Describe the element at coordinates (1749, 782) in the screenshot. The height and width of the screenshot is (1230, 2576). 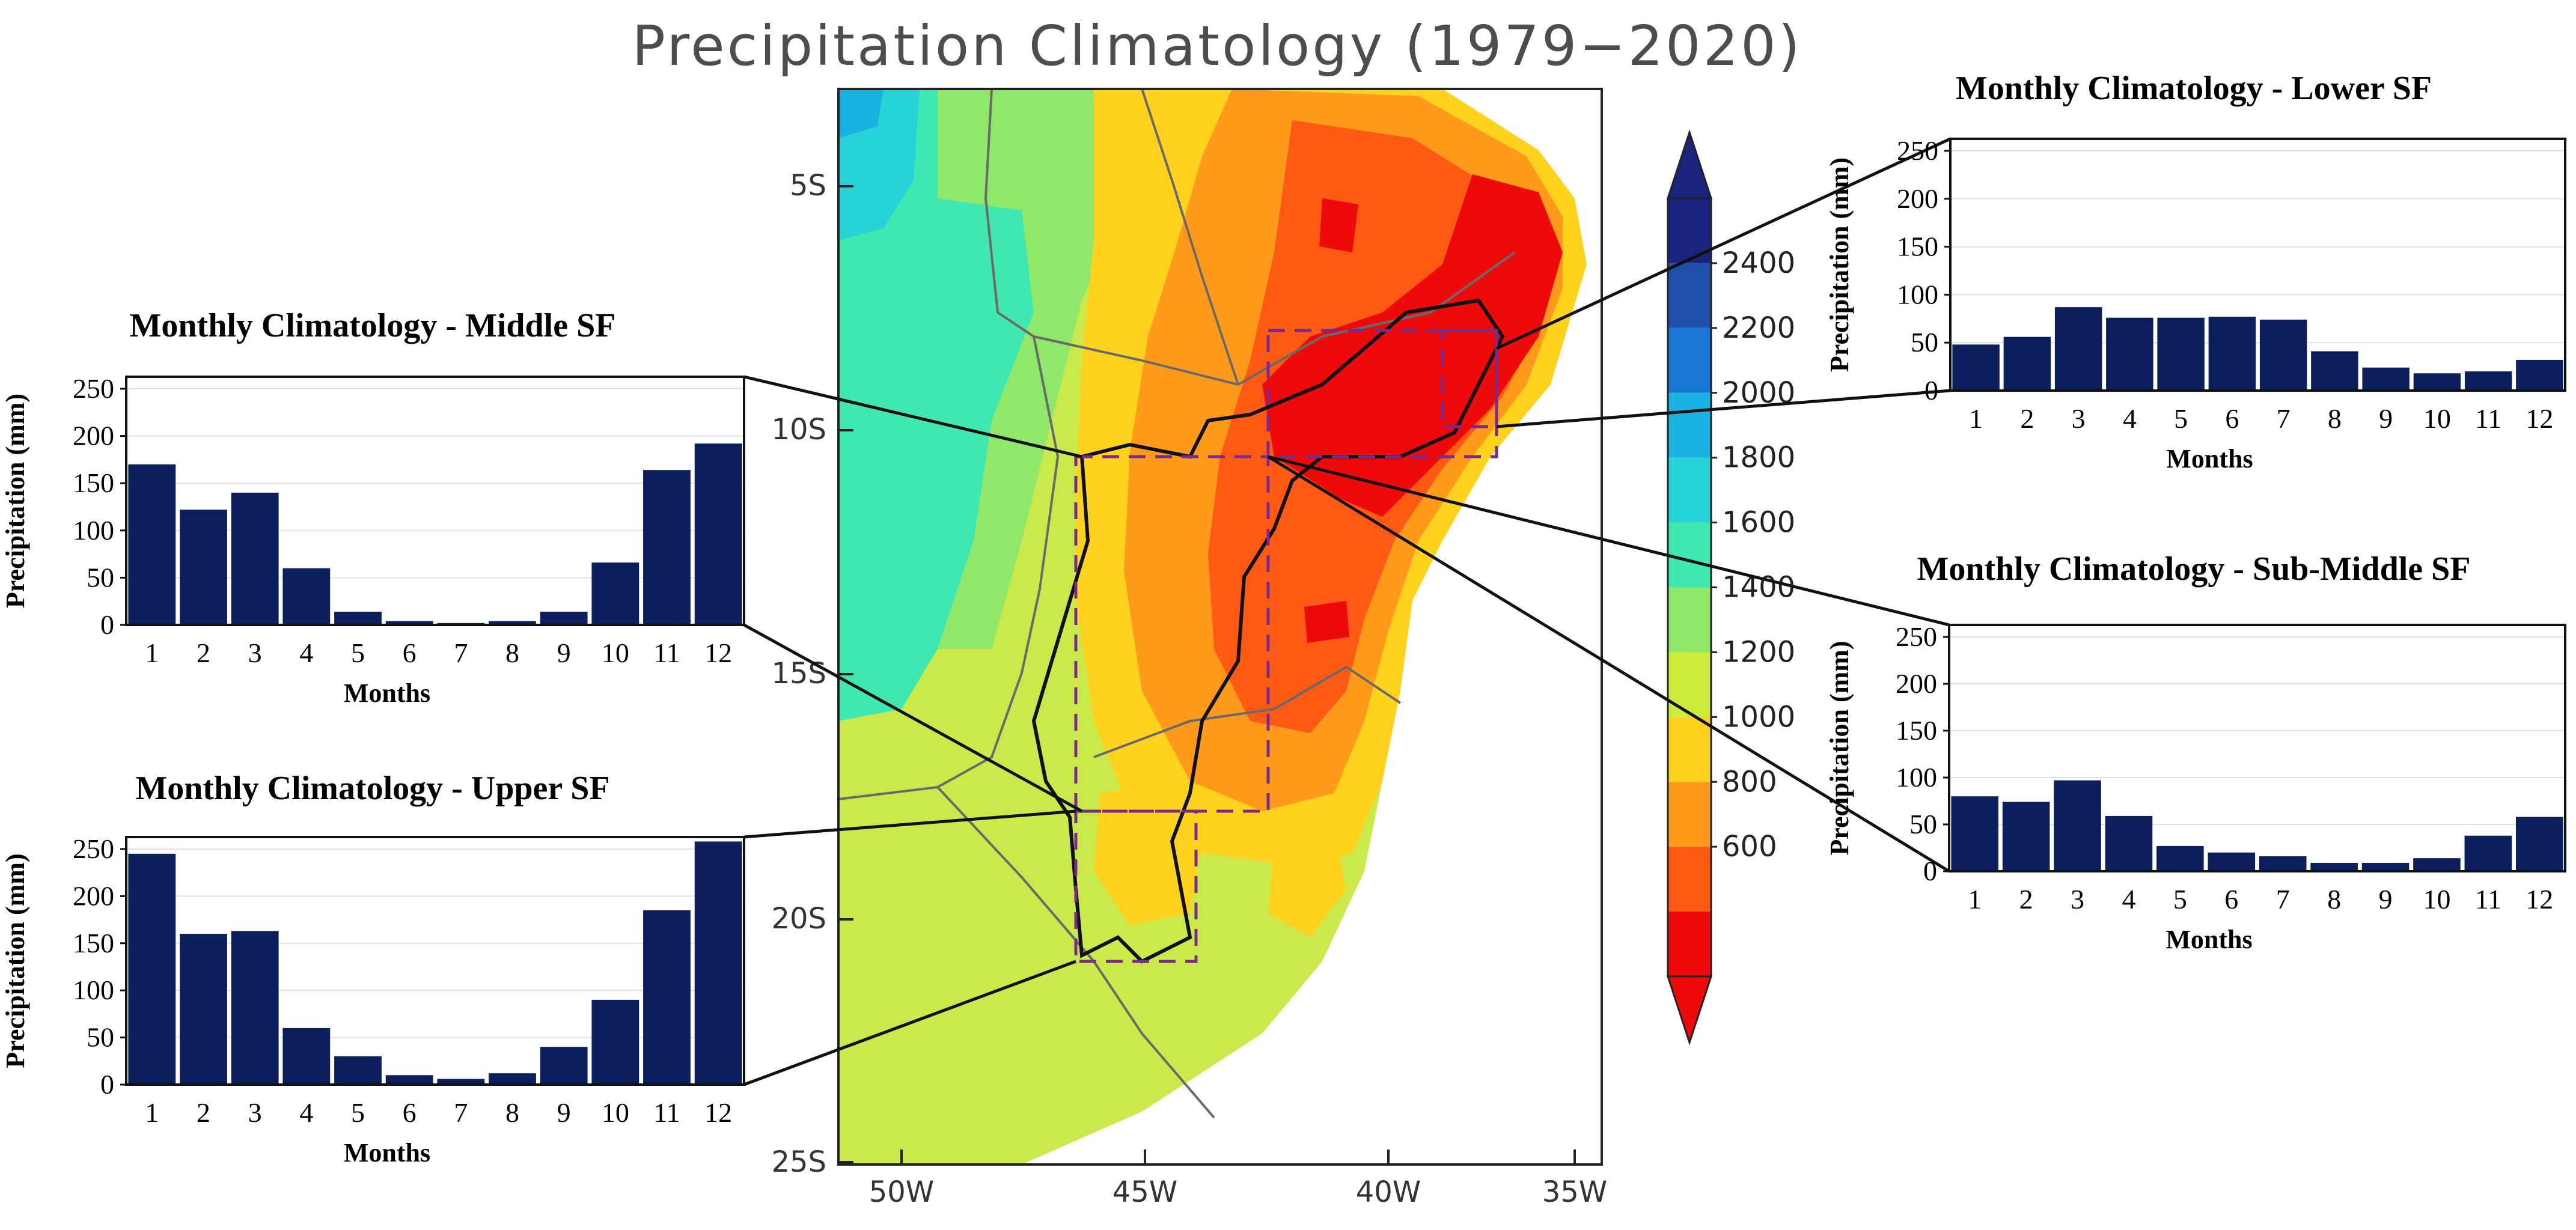
I see `colorbar-label: 800` at that location.